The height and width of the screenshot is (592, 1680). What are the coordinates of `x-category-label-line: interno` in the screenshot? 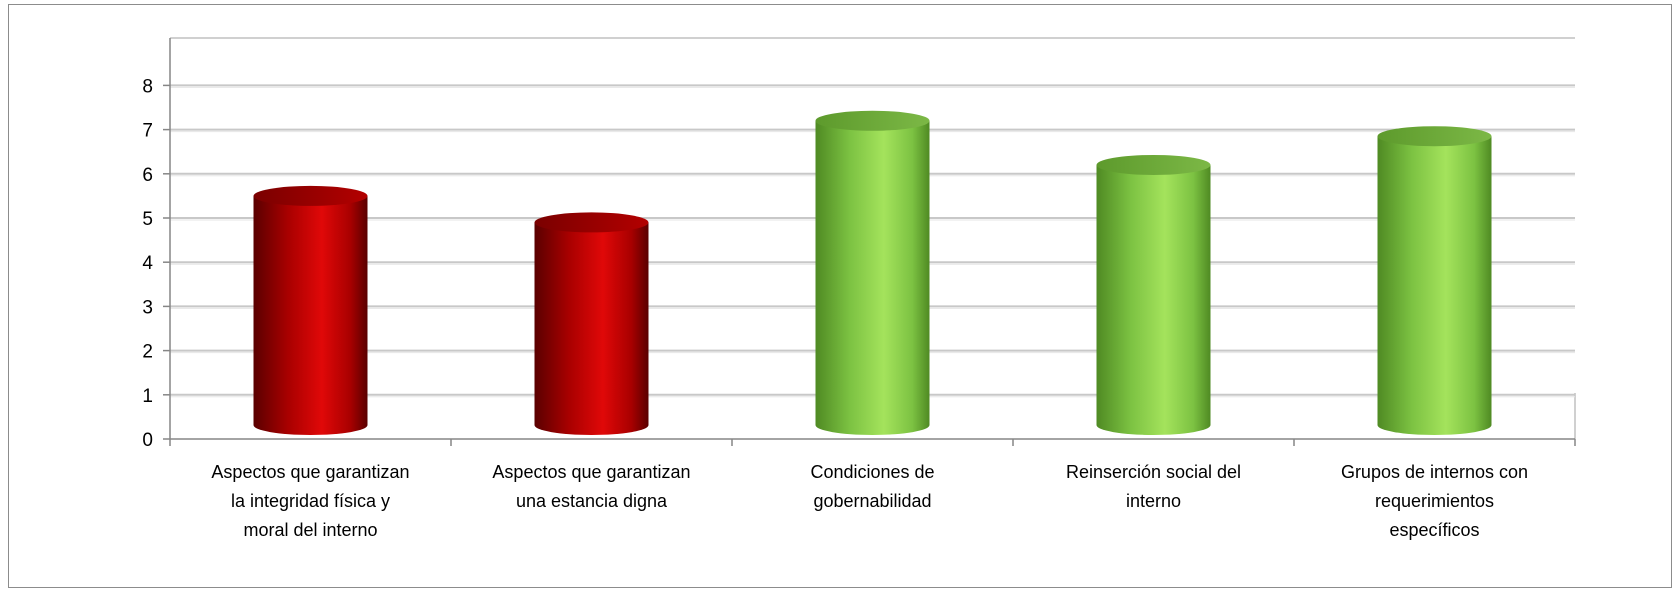 It's located at (1153, 501).